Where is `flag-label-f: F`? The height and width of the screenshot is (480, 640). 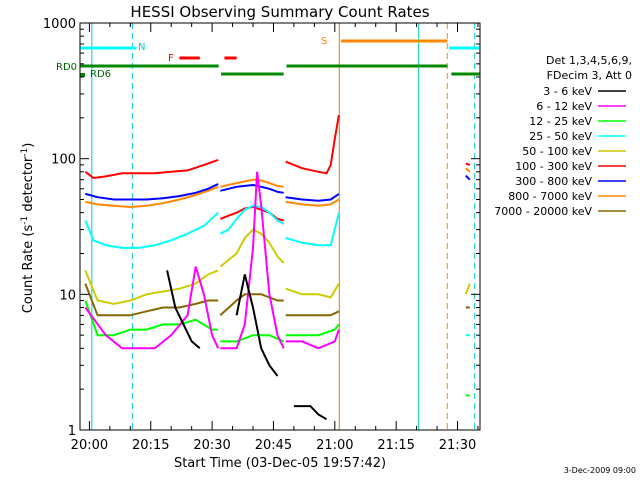
flag-label-f: F is located at coordinates (171, 58).